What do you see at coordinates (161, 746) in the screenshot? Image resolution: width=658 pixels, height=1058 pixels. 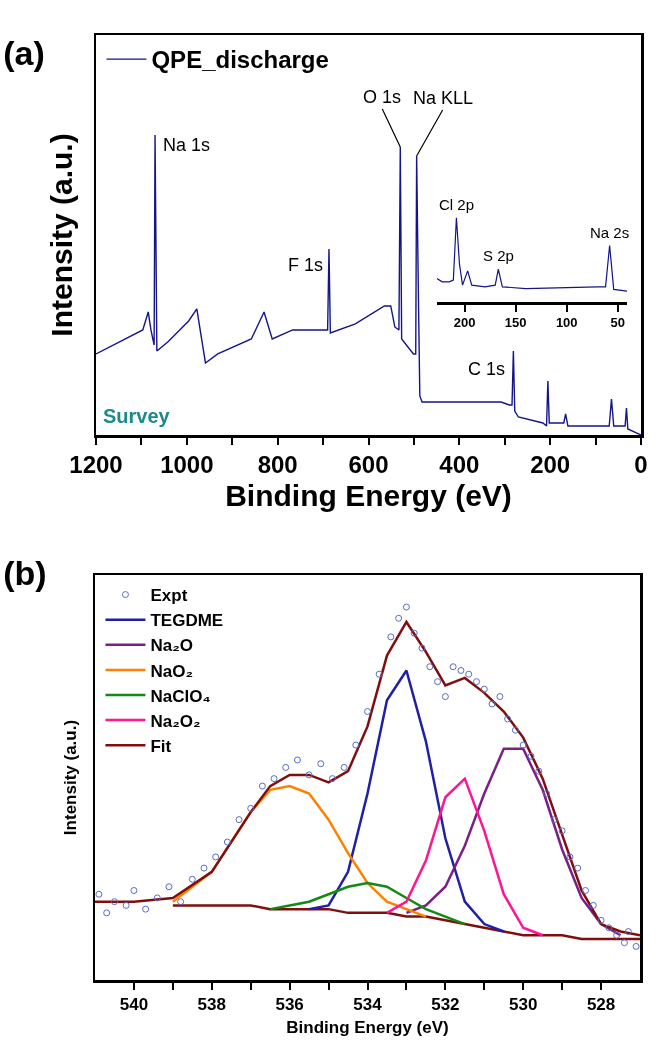 I see `legend-label: Fit` at bounding box center [161, 746].